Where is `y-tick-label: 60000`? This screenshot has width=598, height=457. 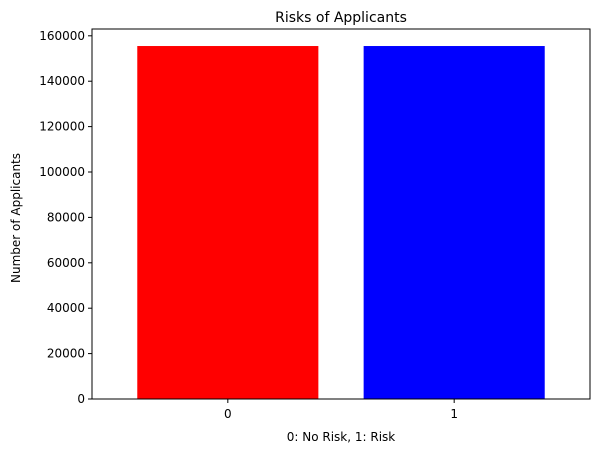
y-tick-label: 60000 is located at coordinates (66, 263).